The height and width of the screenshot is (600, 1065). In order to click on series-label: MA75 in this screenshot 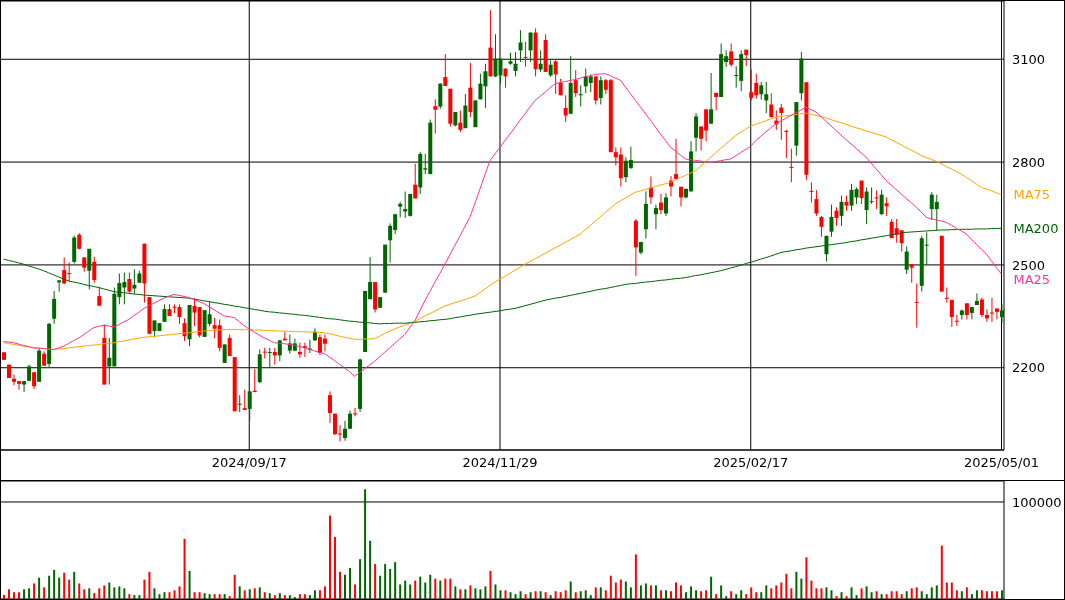, I will do `click(1032, 195)`.